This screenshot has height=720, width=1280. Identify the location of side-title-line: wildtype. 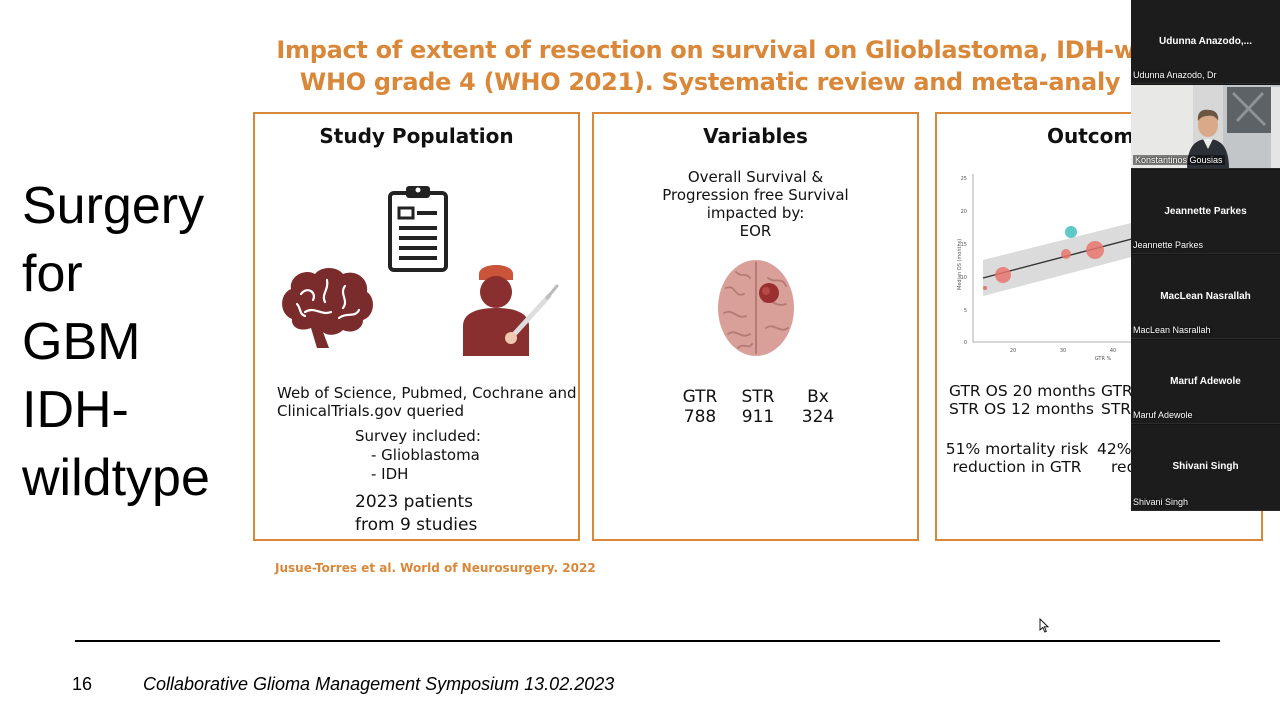
(116, 478).